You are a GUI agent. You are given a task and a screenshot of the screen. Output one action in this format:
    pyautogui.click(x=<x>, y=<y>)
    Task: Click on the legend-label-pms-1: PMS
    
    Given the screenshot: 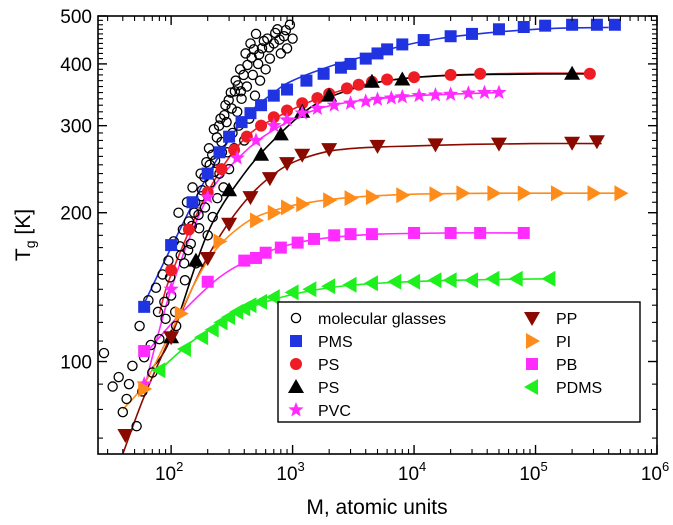 What is the action you would take?
    pyautogui.click(x=335, y=342)
    